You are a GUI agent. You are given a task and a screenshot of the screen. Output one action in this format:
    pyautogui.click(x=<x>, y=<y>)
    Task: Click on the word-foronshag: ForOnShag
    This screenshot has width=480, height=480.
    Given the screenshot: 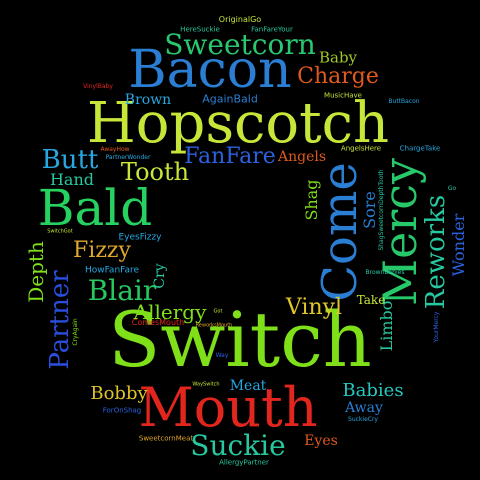 What is the action you would take?
    pyautogui.click(x=122, y=410)
    